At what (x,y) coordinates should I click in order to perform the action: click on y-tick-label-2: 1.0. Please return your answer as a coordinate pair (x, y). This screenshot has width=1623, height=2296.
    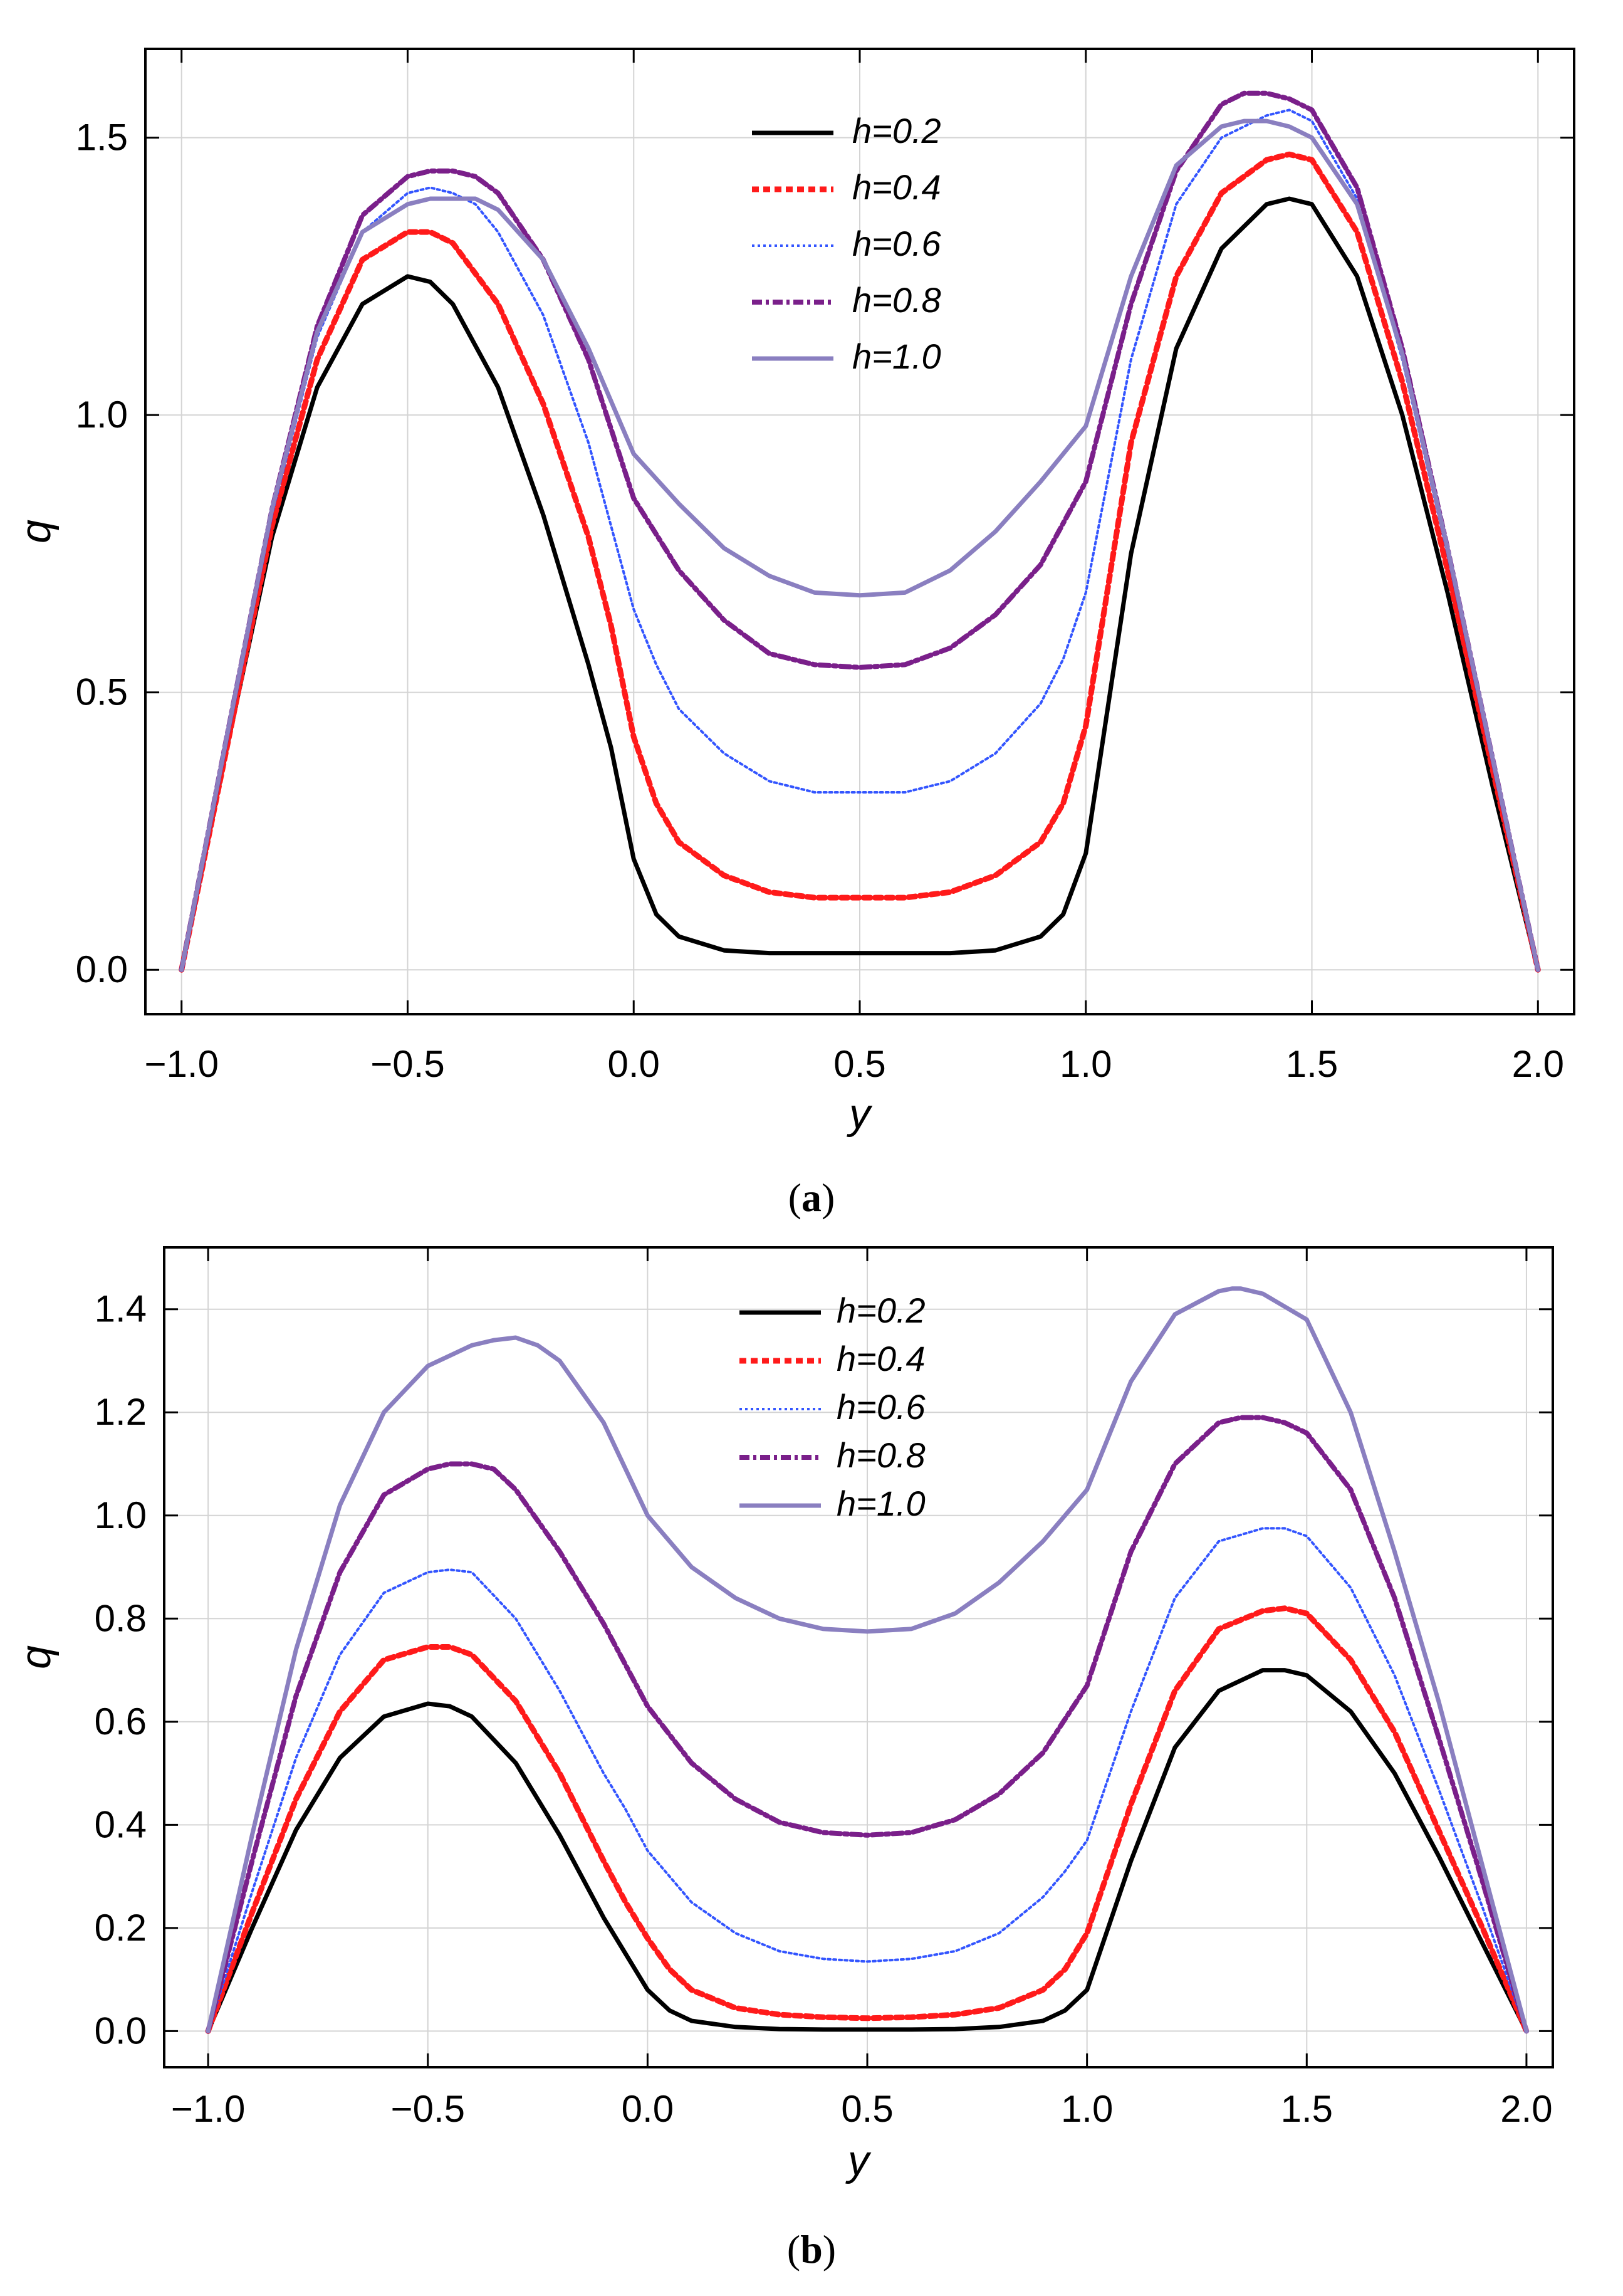
    Looking at the image, I should click on (102, 415).